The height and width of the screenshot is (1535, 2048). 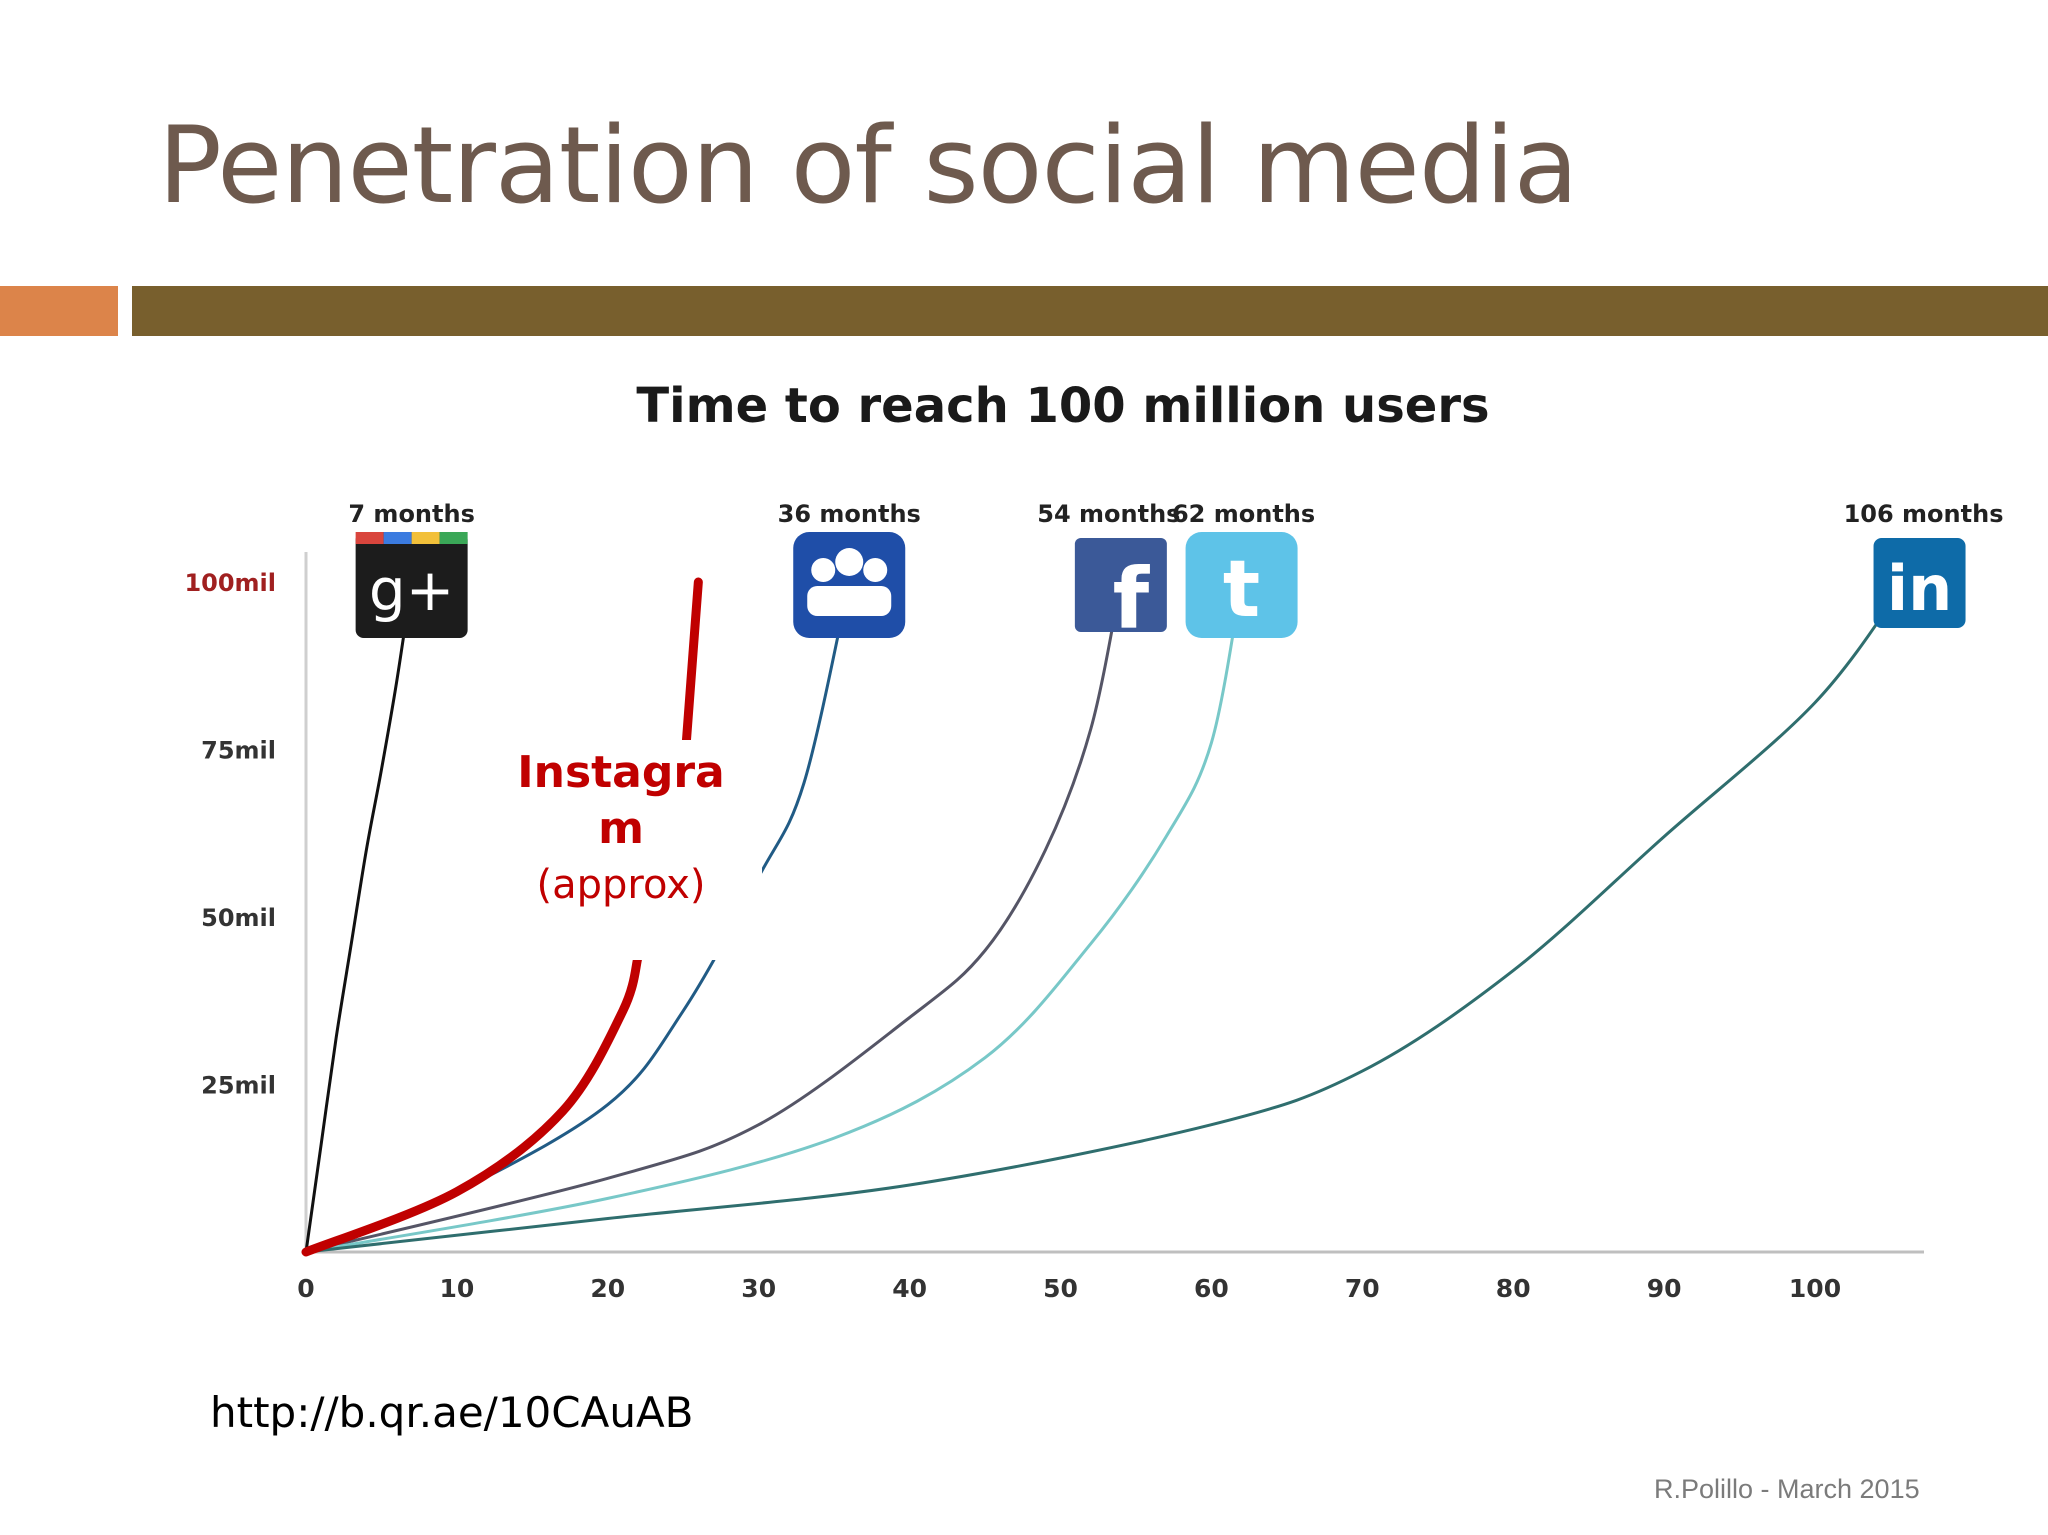 What do you see at coordinates (1513, 1288) in the screenshot?
I see `x-tick-label: 80` at bounding box center [1513, 1288].